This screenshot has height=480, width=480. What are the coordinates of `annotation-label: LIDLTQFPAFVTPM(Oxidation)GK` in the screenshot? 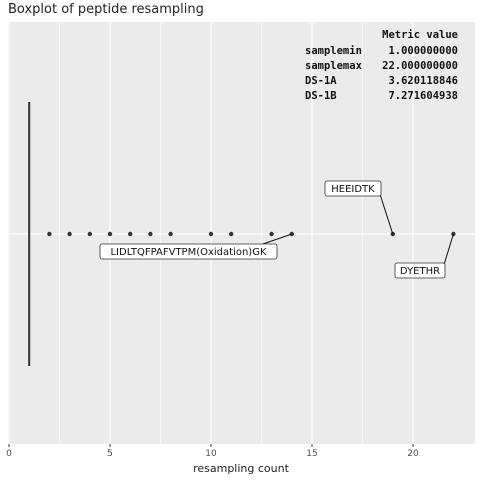 It's located at (188, 252).